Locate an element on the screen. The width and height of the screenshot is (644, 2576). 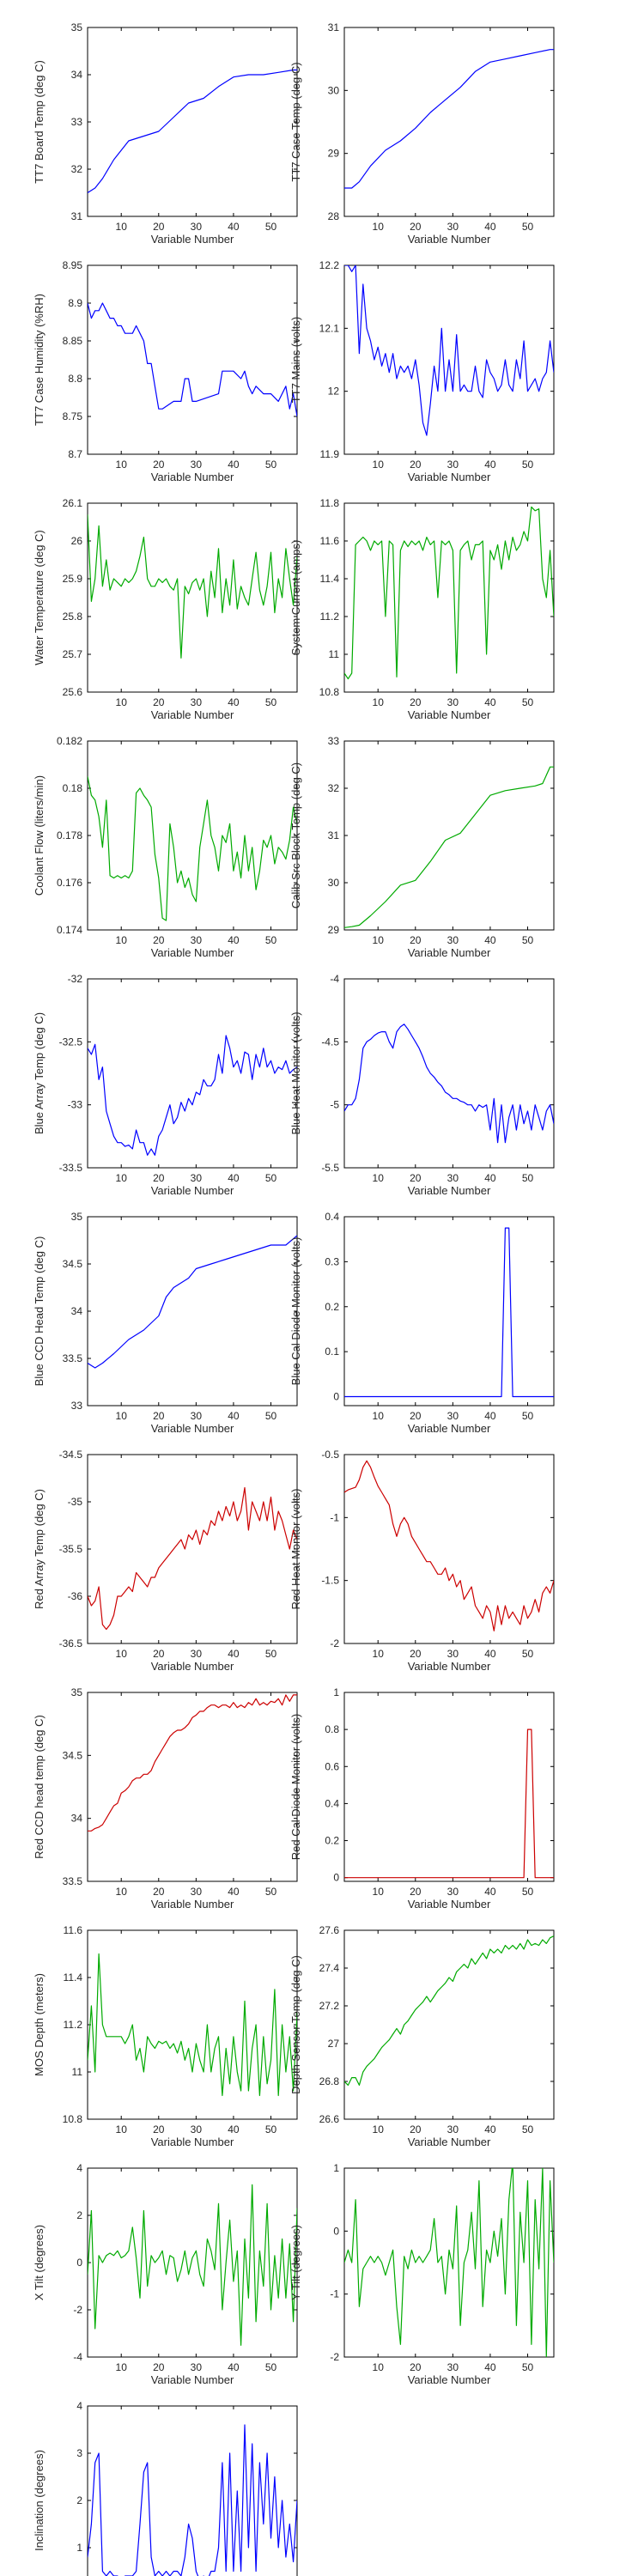
y-axis-label: X Tilt (degrees) is located at coordinates (40, 2262).